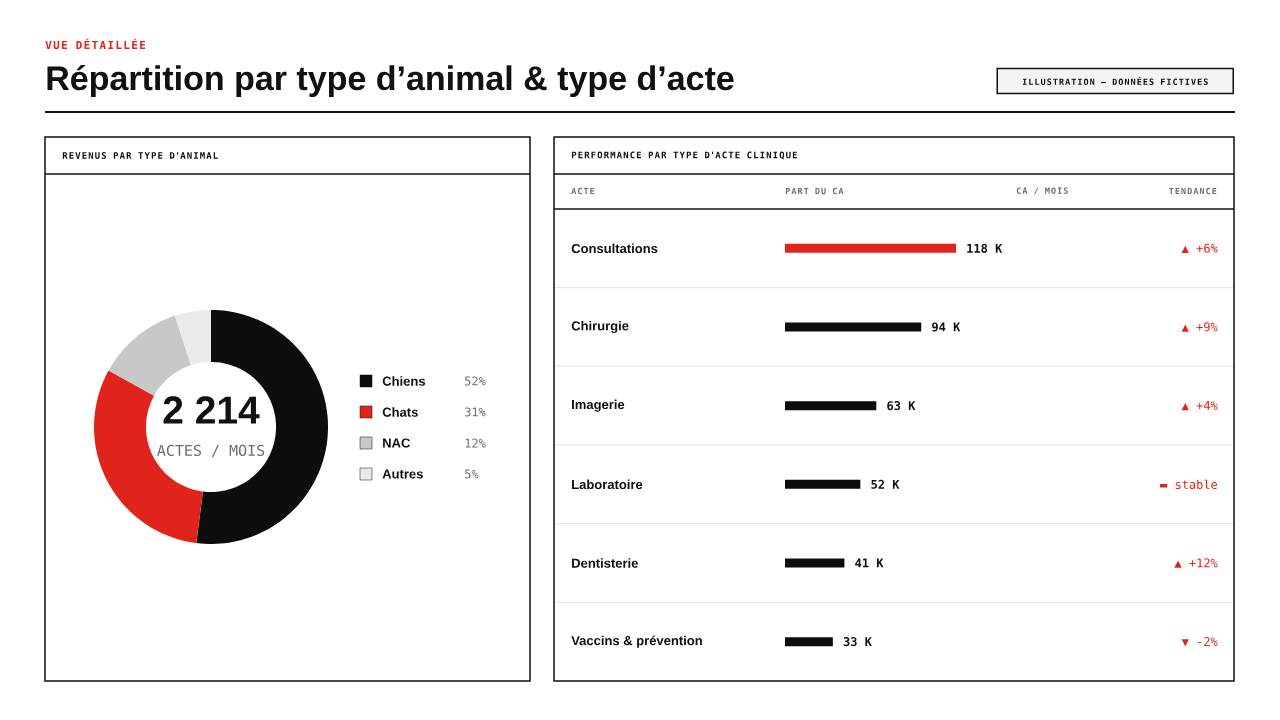  What do you see at coordinates (814, 191) in the screenshot?
I see `x-axis-title: PART DU CA` at bounding box center [814, 191].